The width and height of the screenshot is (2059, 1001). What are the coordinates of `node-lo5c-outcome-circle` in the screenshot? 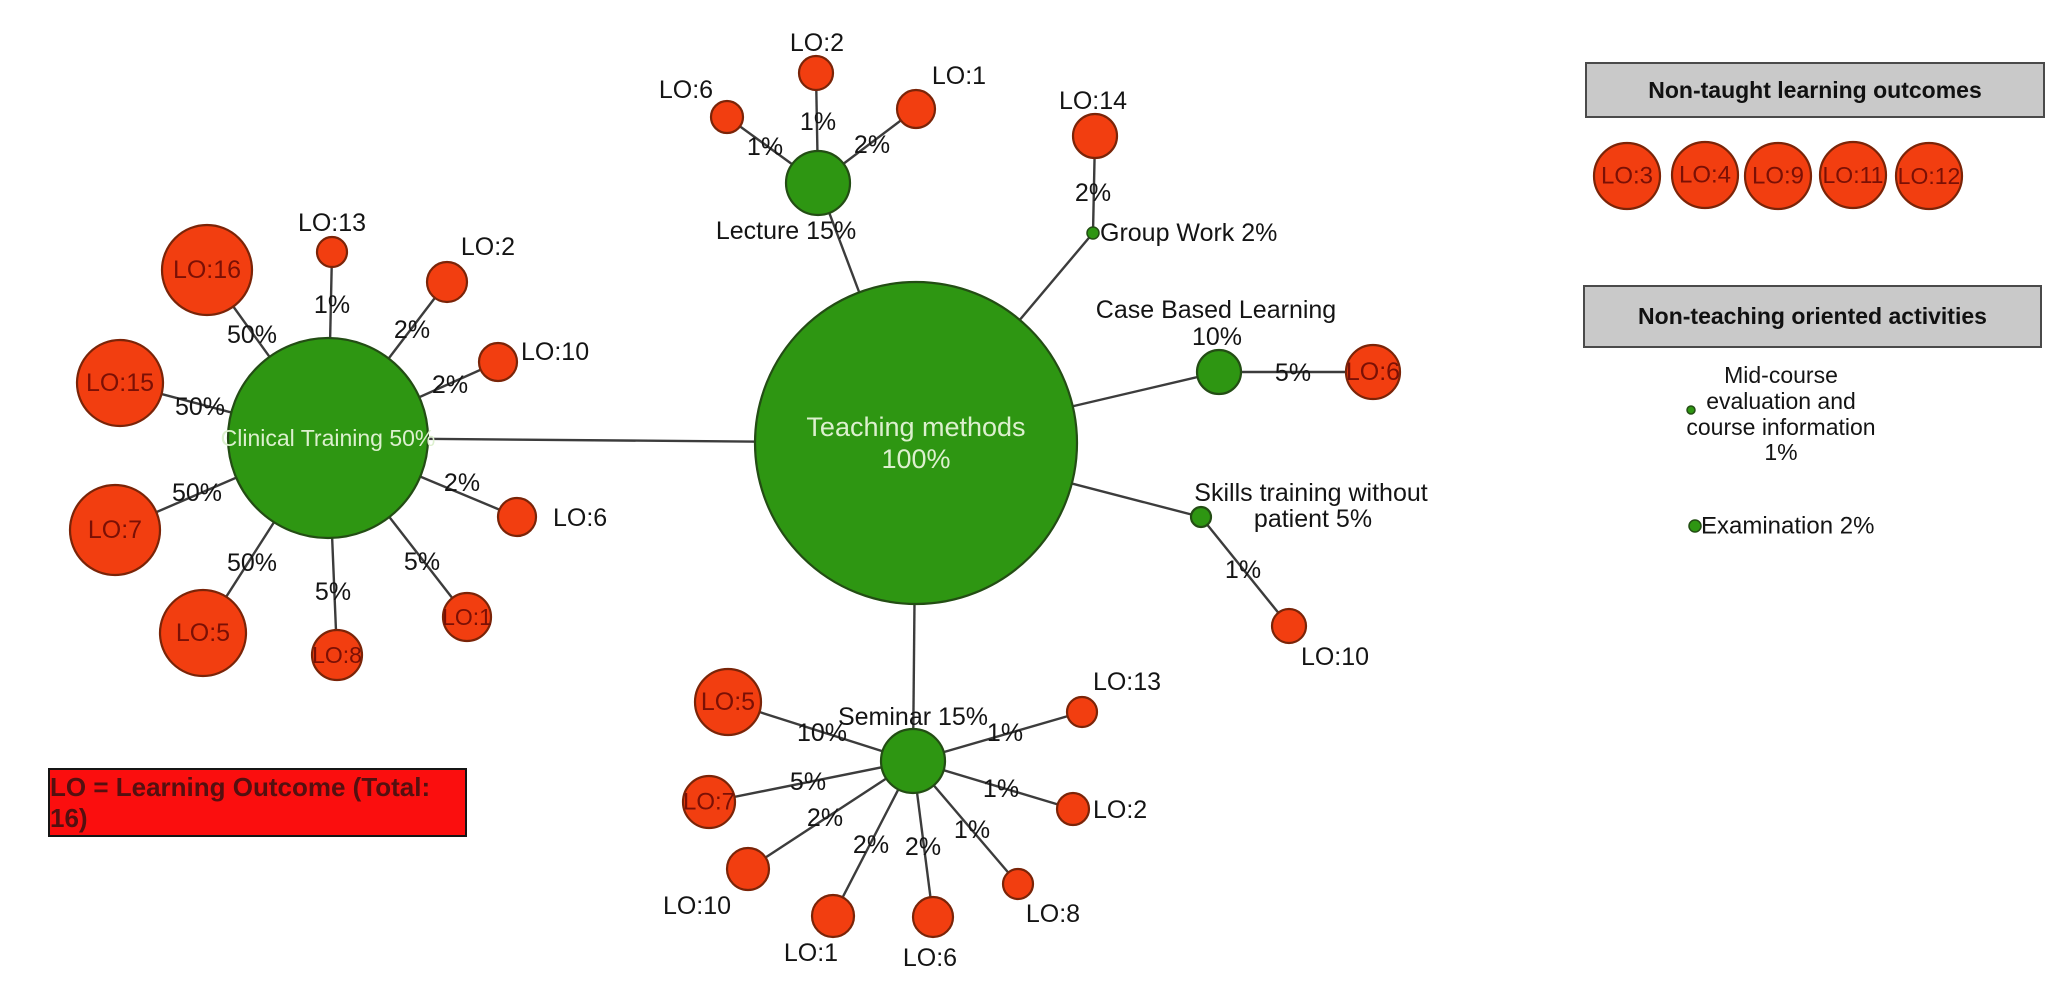 It's located at (203, 633).